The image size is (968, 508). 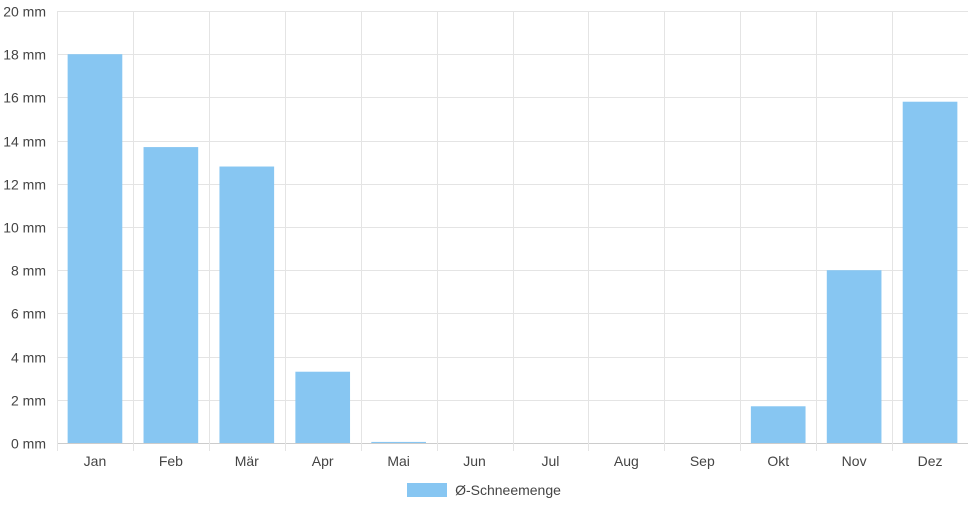 What do you see at coordinates (24, 55) in the screenshot?
I see `y-tick-label: 18 mm` at bounding box center [24, 55].